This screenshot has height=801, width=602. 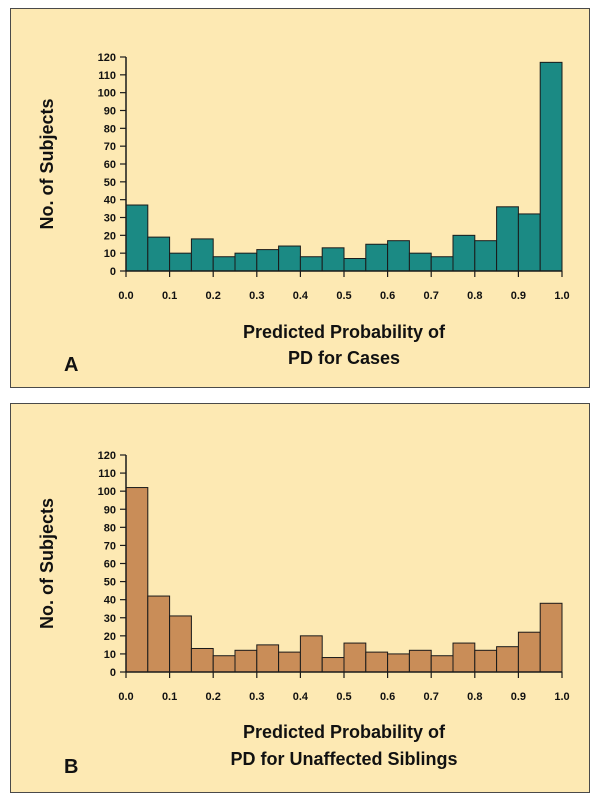 What do you see at coordinates (71, 365) in the screenshot?
I see `panel-letter: A` at bounding box center [71, 365].